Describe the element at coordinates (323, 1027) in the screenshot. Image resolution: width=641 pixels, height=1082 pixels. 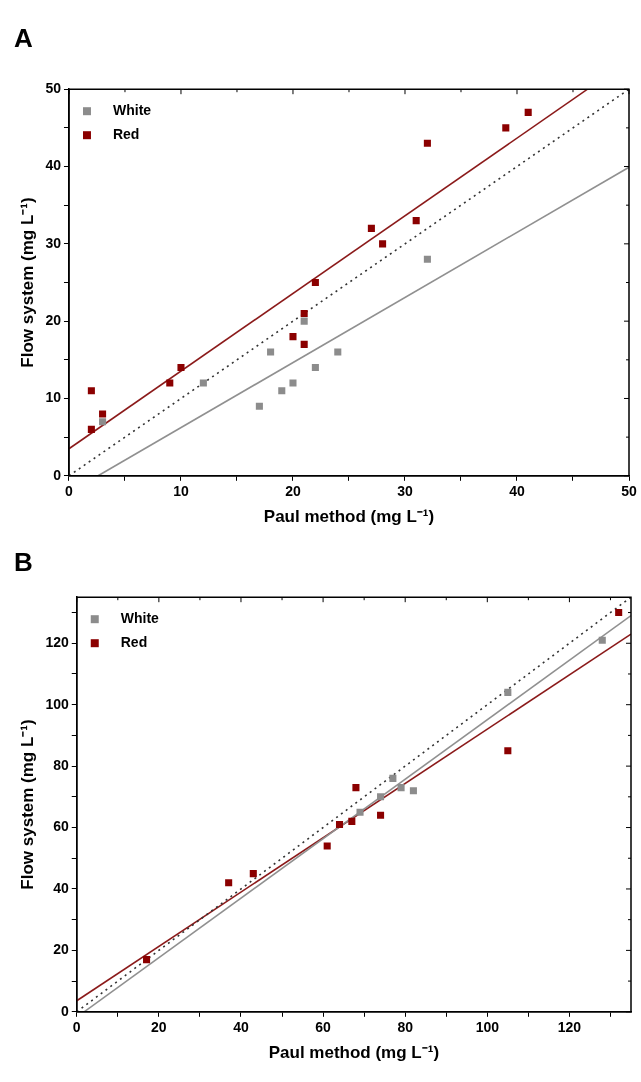
I see `x-tick-label: 60` at that location.